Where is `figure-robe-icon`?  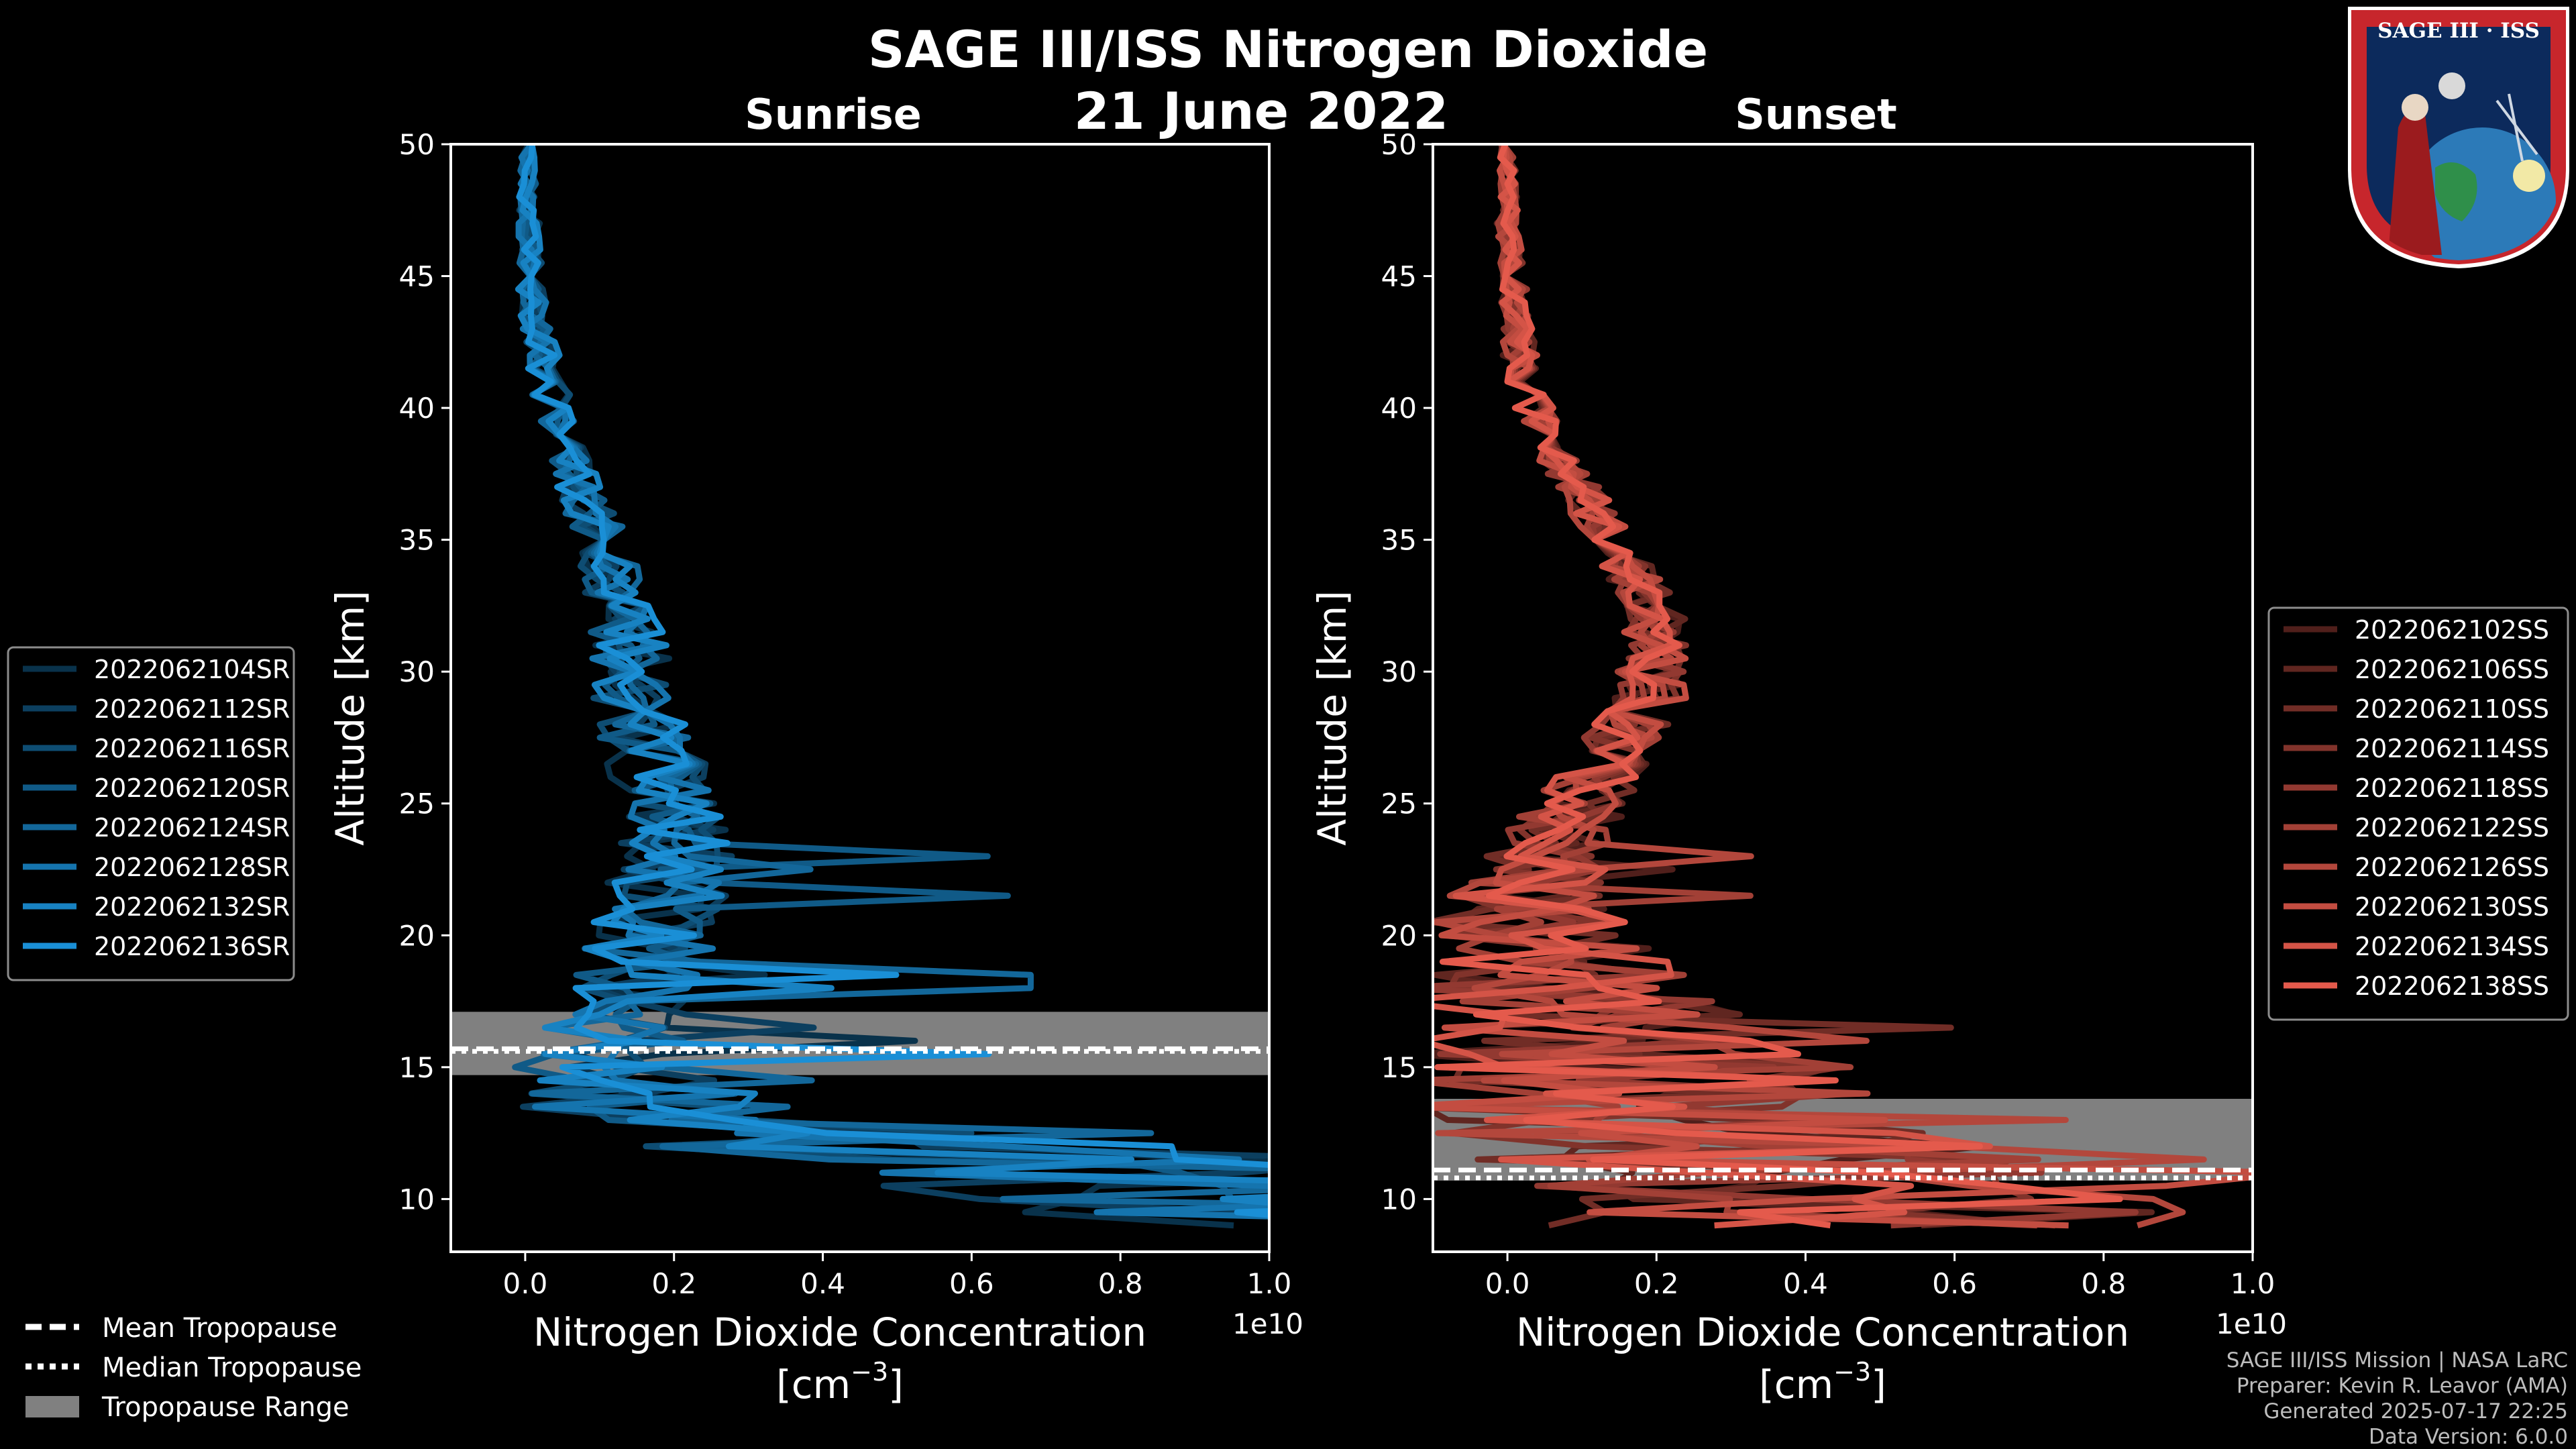
figure-robe-icon is located at coordinates (2415, 182).